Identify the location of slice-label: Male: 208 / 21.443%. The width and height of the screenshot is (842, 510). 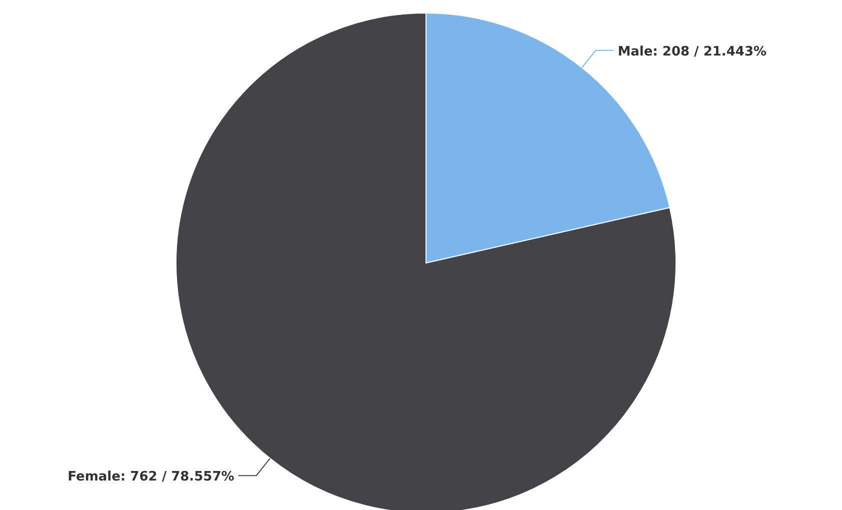
(692, 52).